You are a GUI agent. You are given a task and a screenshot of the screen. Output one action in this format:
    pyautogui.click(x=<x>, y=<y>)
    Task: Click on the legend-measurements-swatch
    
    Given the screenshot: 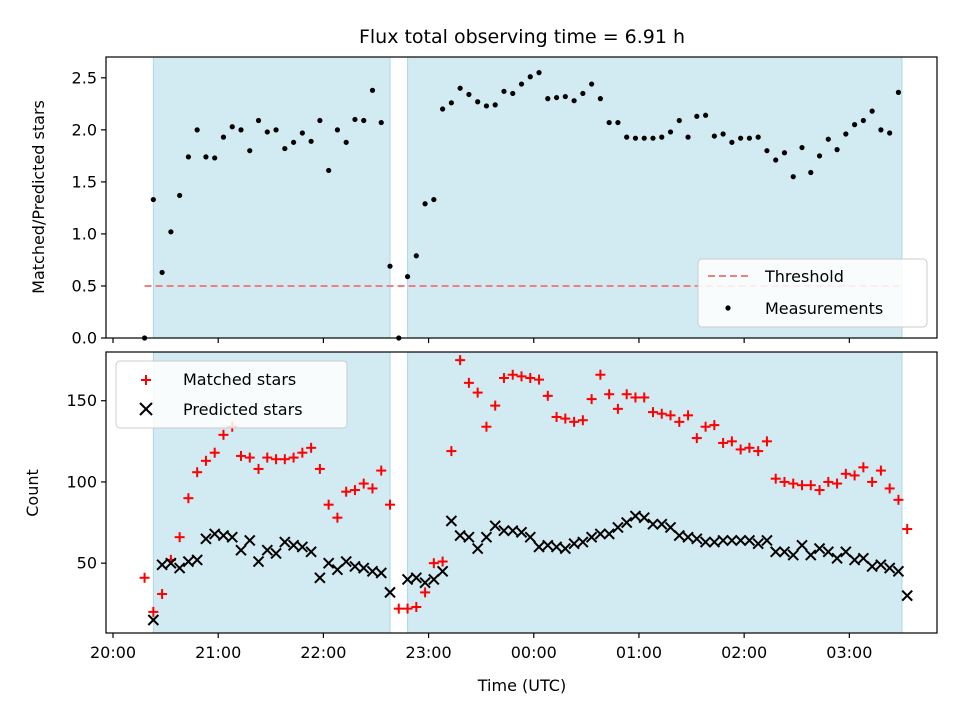 What is the action you would take?
    pyautogui.click(x=728, y=308)
    